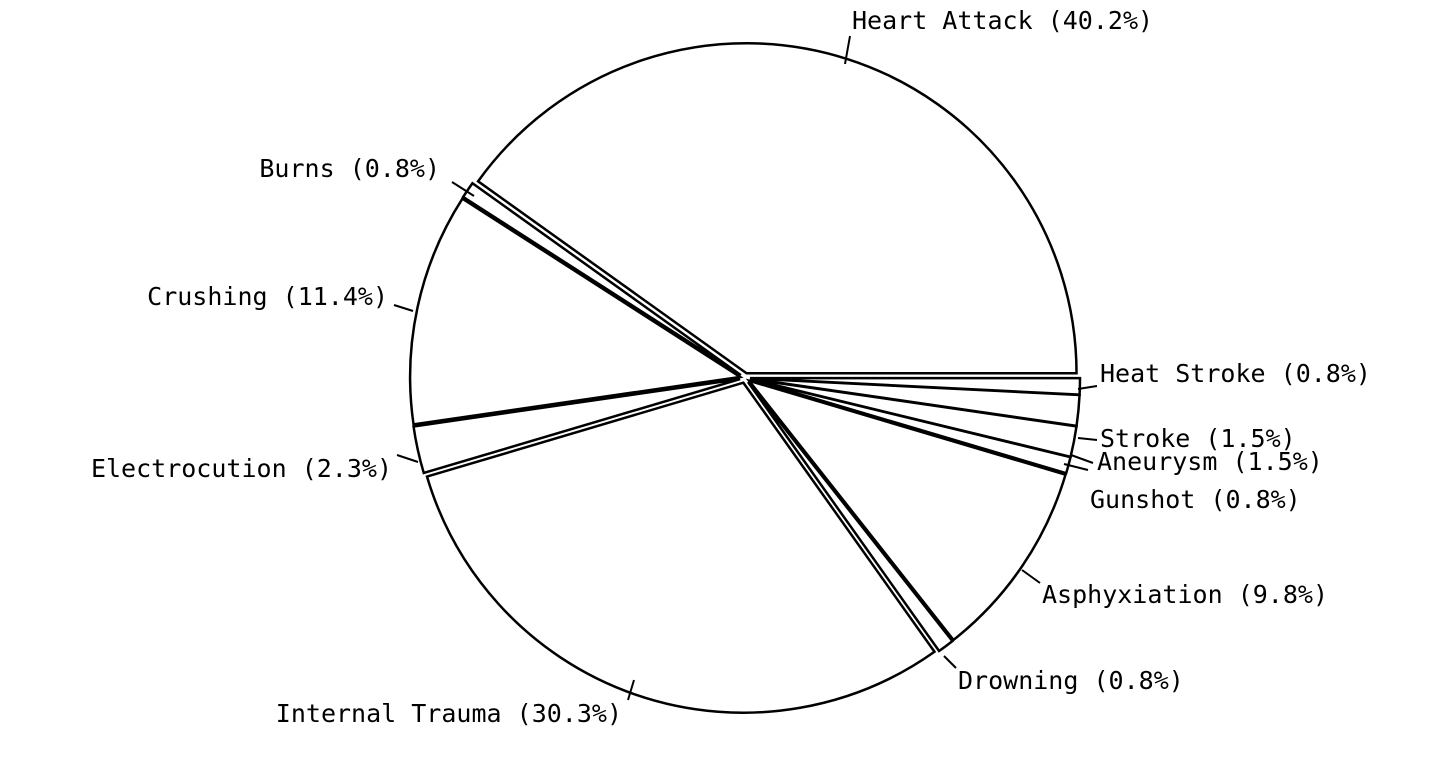  I want to click on slice-value-label: (40.2%), so click(1100, 20).